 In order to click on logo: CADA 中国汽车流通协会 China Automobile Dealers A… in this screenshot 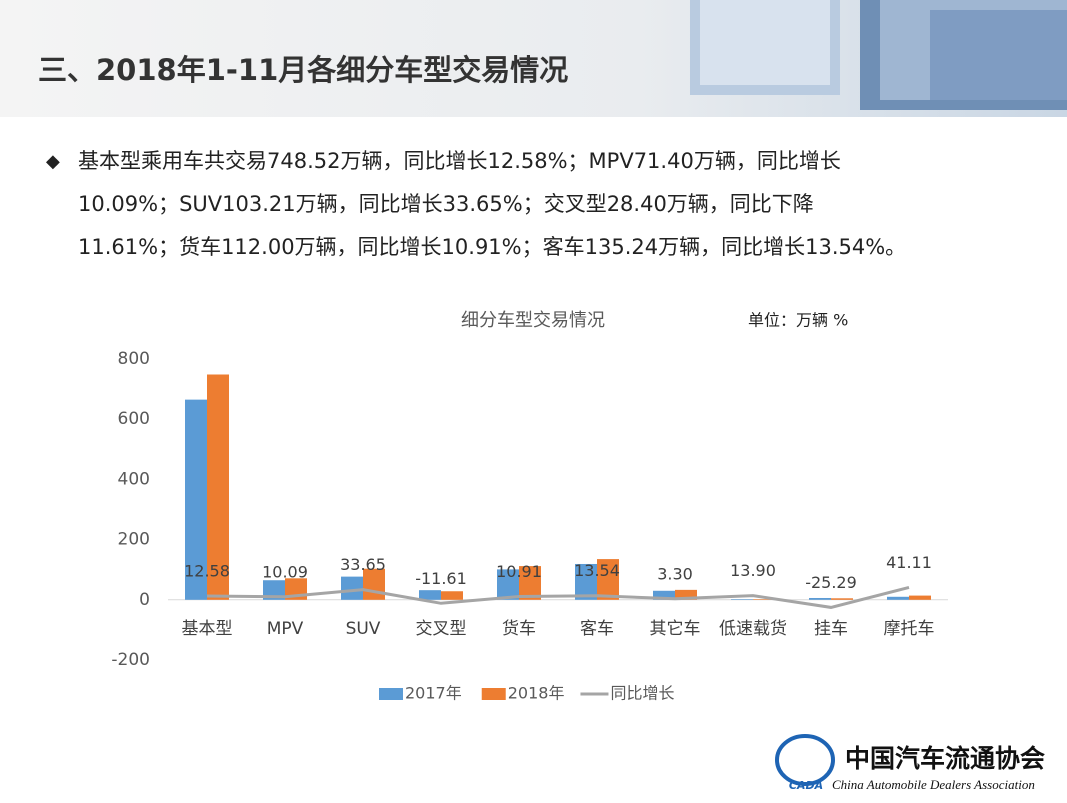, I will do `click(910, 763)`.